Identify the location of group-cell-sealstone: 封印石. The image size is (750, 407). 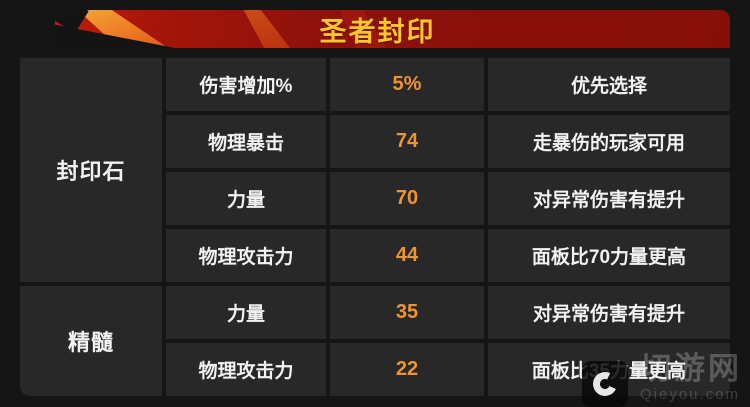
(91, 170).